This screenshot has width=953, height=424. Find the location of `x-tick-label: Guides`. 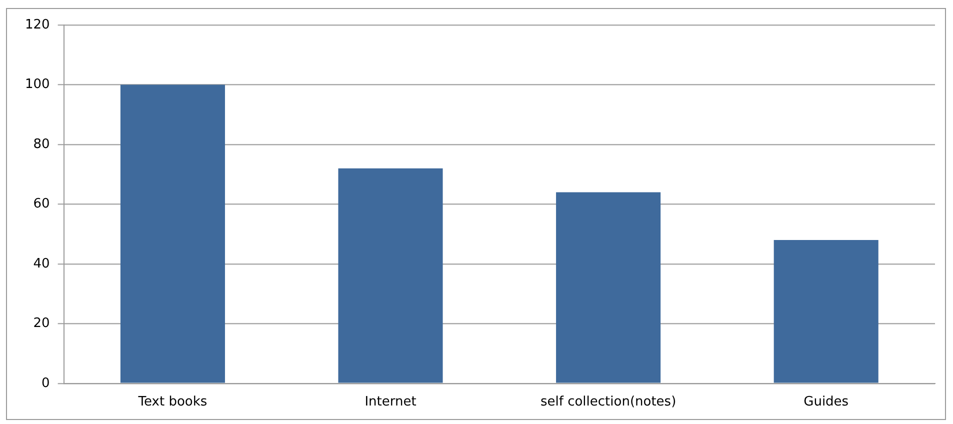

x-tick-label: Guides is located at coordinates (826, 402).